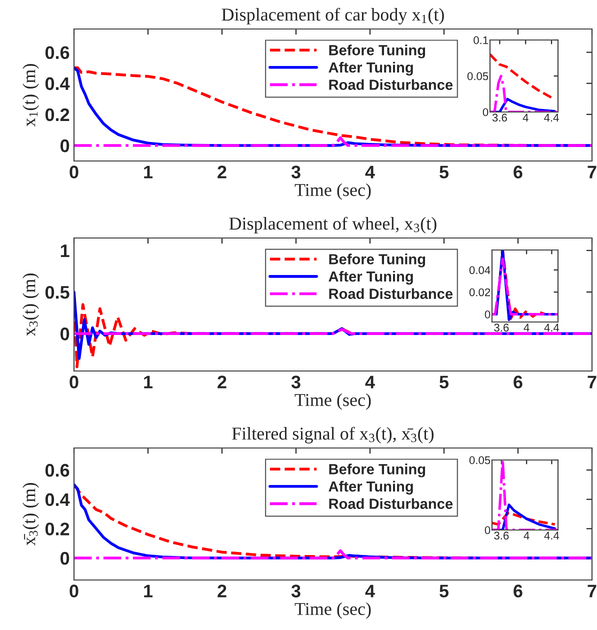 Image resolution: width=597 pixels, height=630 pixels. What do you see at coordinates (333, 16) in the screenshot?
I see `chart-title: Displacement of car body x$_{1}$(t)` at bounding box center [333, 16].